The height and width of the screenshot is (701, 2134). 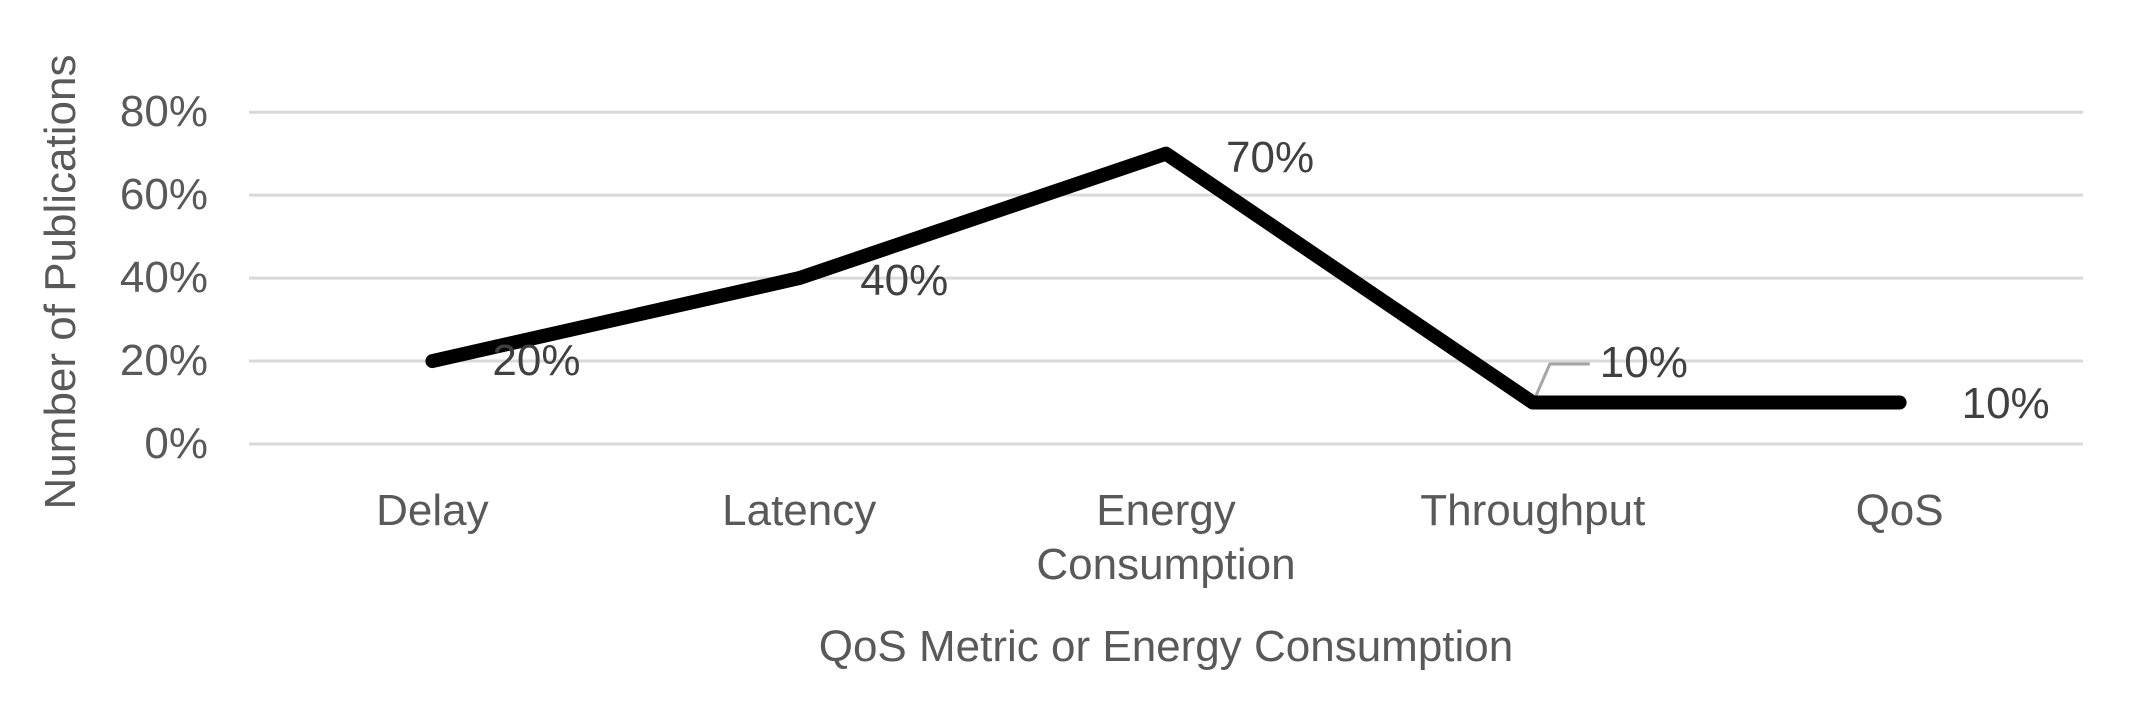 What do you see at coordinates (799, 510) in the screenshot?
I see `category-label: Latency` at bounding box center [799, 510].